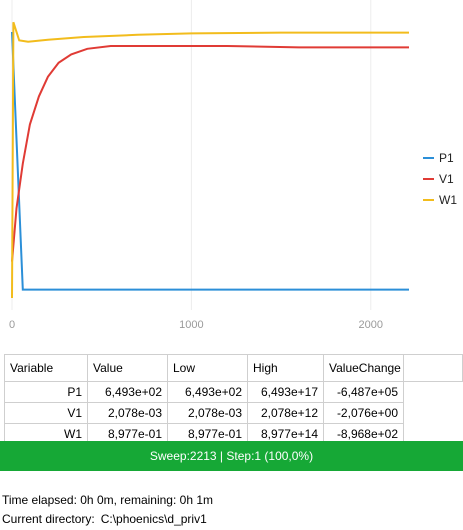 The width and height of the screenshot is (463, 530). What do you see at coordinates (46, 368) in the screenshot?
I see `column-header-variable: Variable` at bounding box center [46, 368].